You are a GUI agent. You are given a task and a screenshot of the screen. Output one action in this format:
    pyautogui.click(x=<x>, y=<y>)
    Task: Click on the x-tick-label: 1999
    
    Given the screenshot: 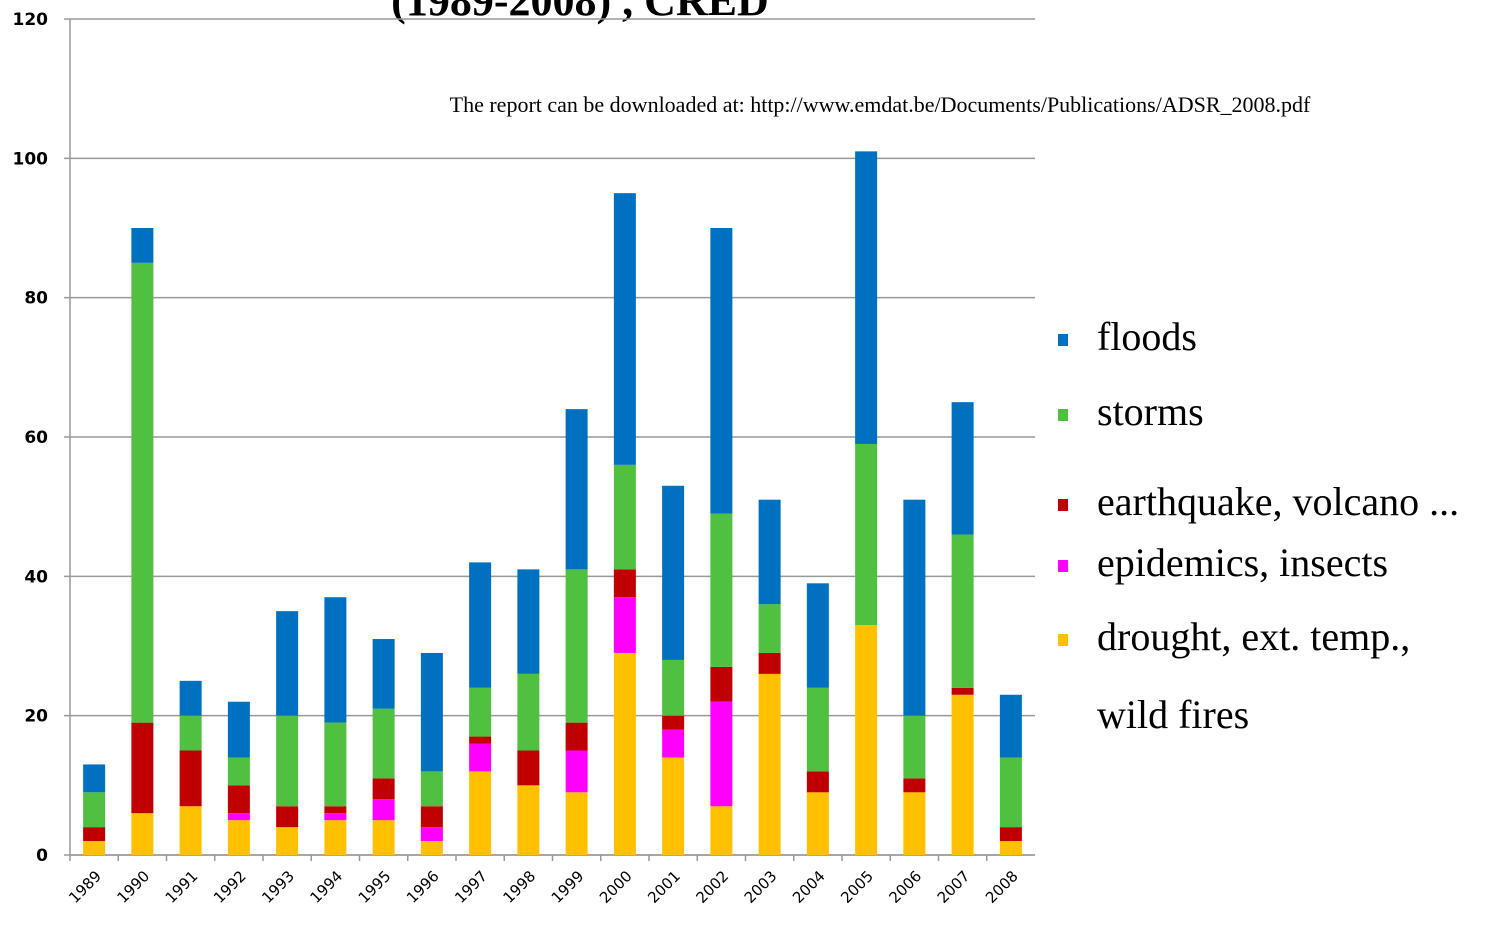 What is the action you would take?
    pyautogui.click(x=568, y=887)
    